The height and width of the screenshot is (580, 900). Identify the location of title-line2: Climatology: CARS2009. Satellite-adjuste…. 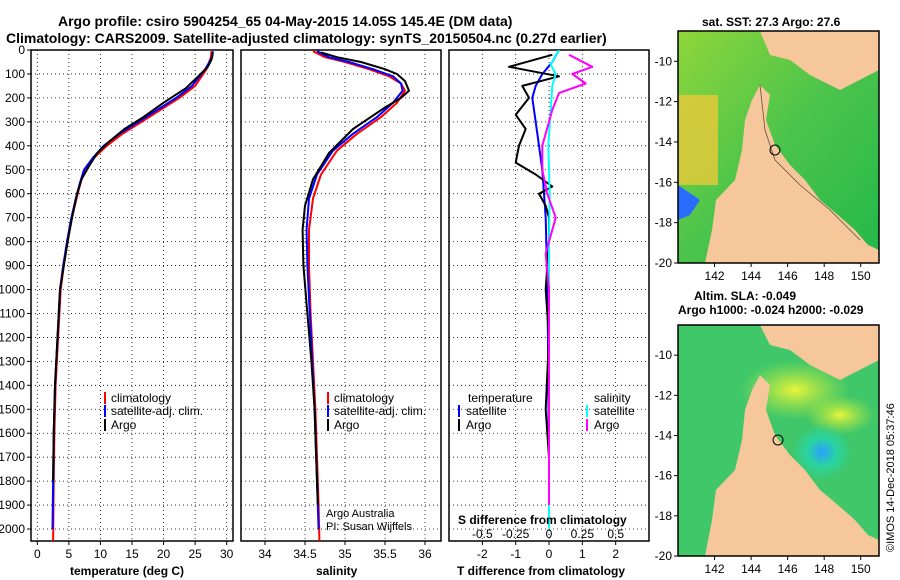
(306, 38).